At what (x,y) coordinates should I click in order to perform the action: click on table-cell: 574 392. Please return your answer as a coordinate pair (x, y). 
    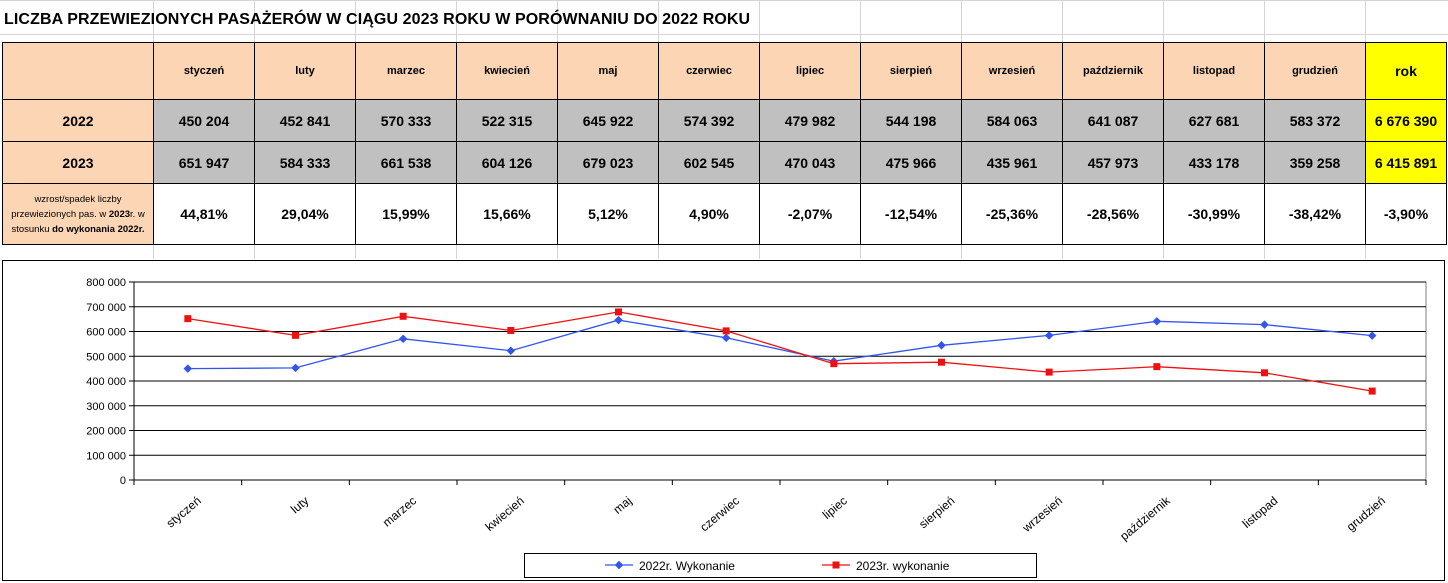
    Looking at the image, I should click on (709, 120).